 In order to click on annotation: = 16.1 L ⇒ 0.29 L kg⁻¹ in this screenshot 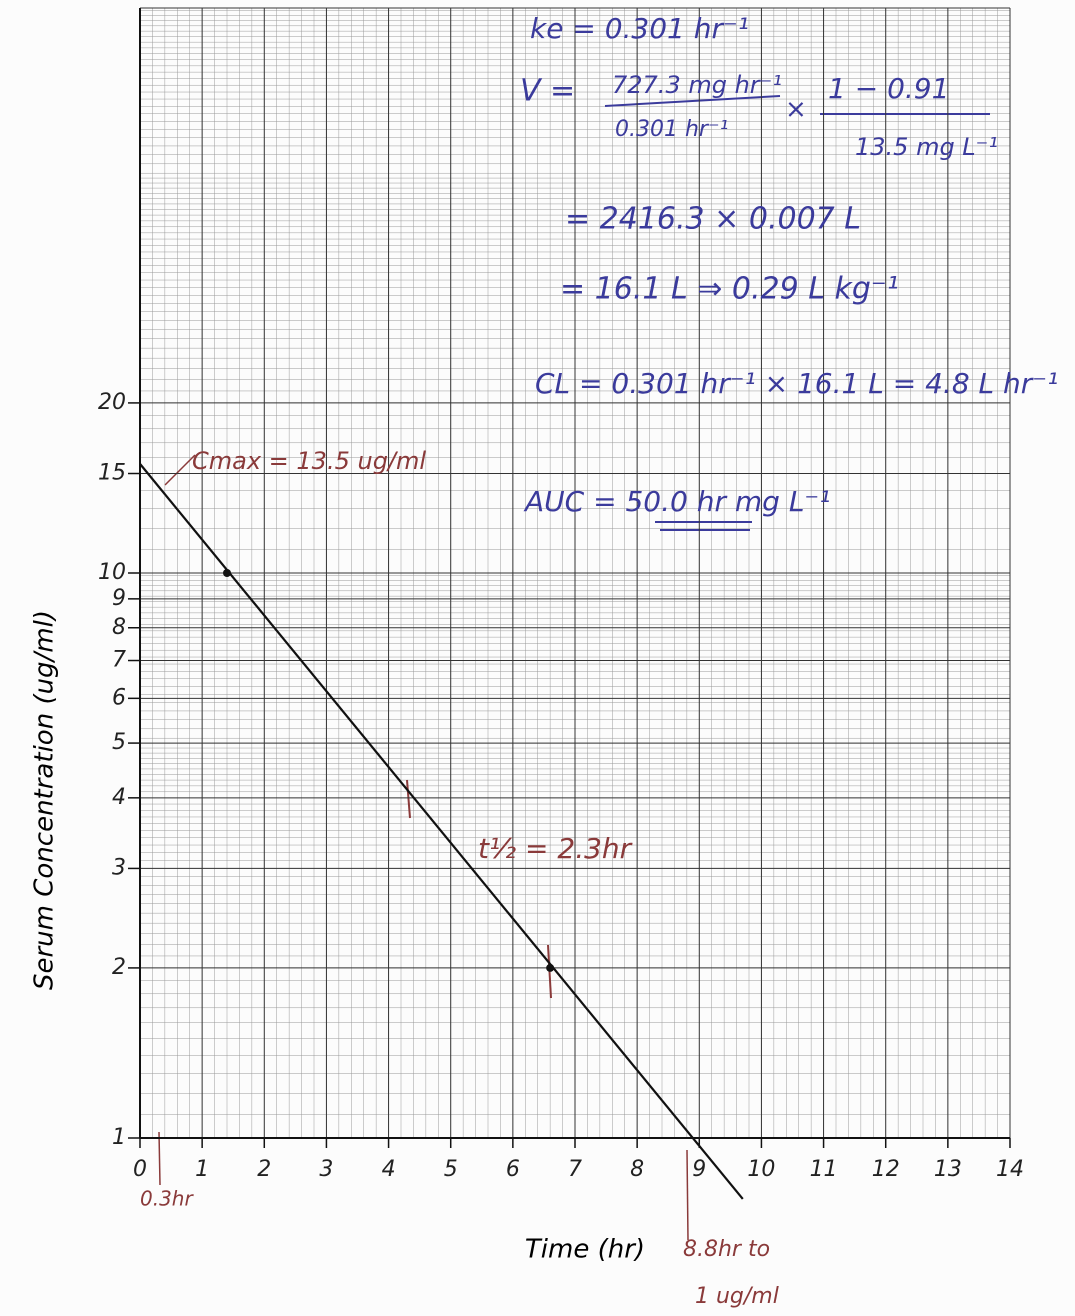, I will do `click(729, 289)`.